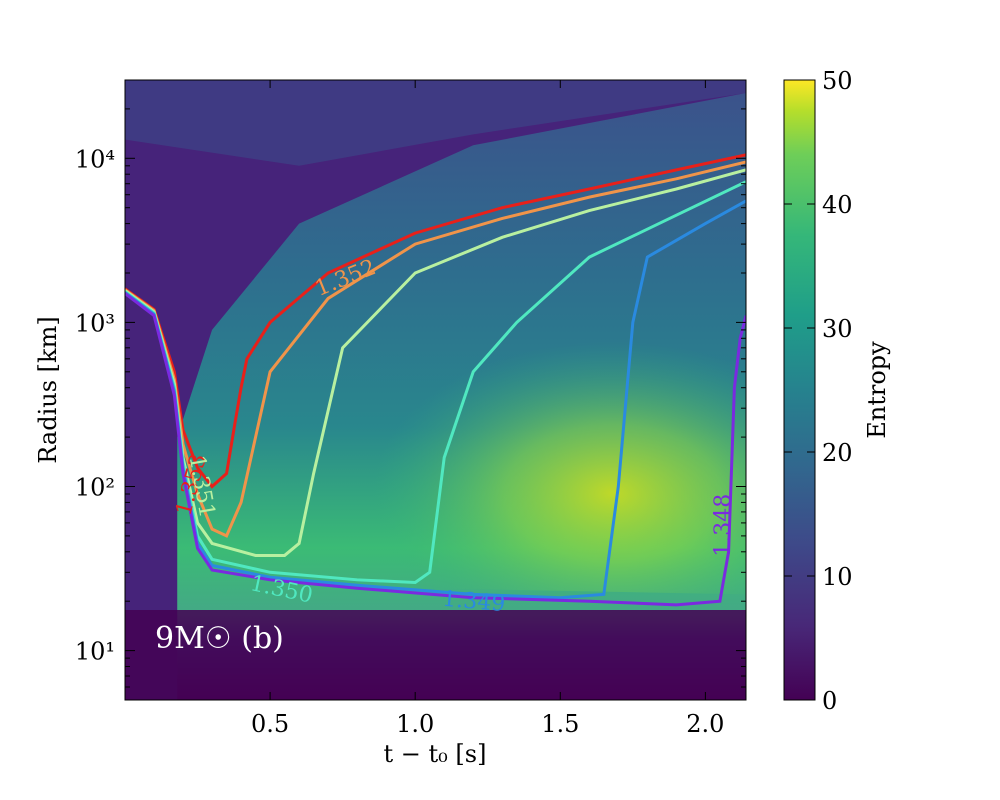 The width and height of the screenshot is (1000, 800). What do you see at coordinates (435, 123) in the screenshot?
I see `outer-envelope-region` at bounding box center [435, 123].